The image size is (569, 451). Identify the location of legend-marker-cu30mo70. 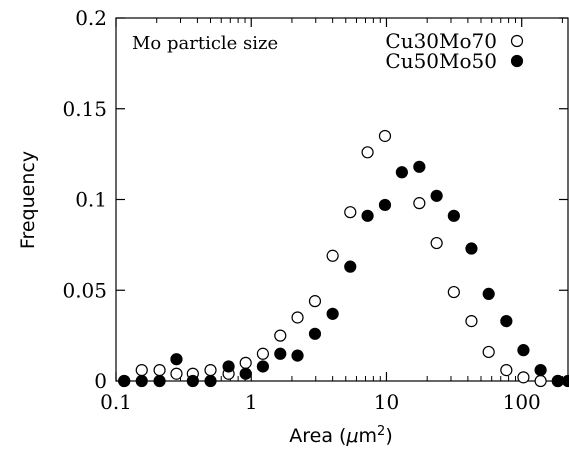
(517, 41).